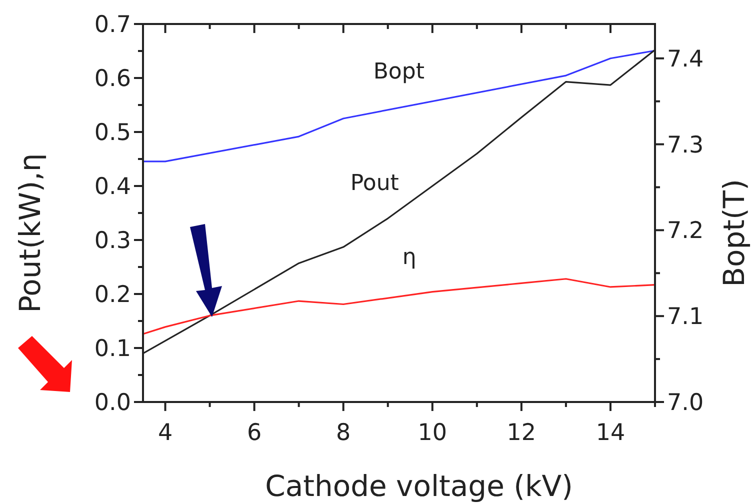  Describe the element at coordinates (375, 183) in the screenshot. I see `series-label: Pout` at that location.